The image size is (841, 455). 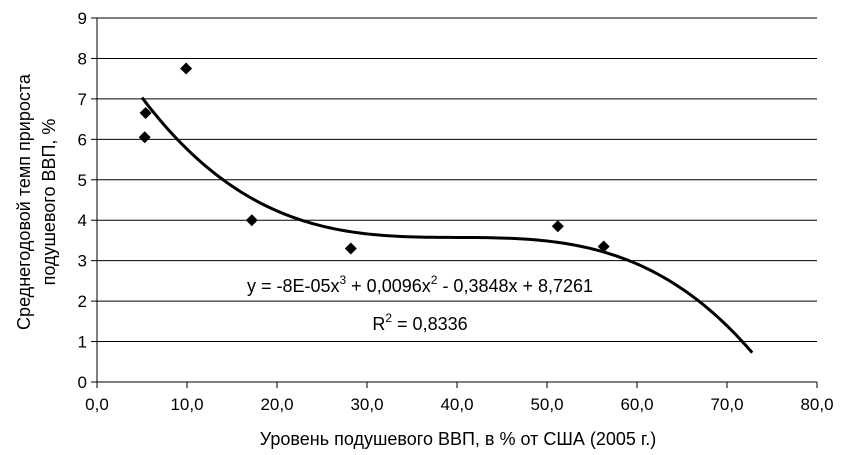 What do you see at coordinates (456, 404) in the screenshot?
I see `x-tick-label: 40,0` at bounding box center [456, 404].